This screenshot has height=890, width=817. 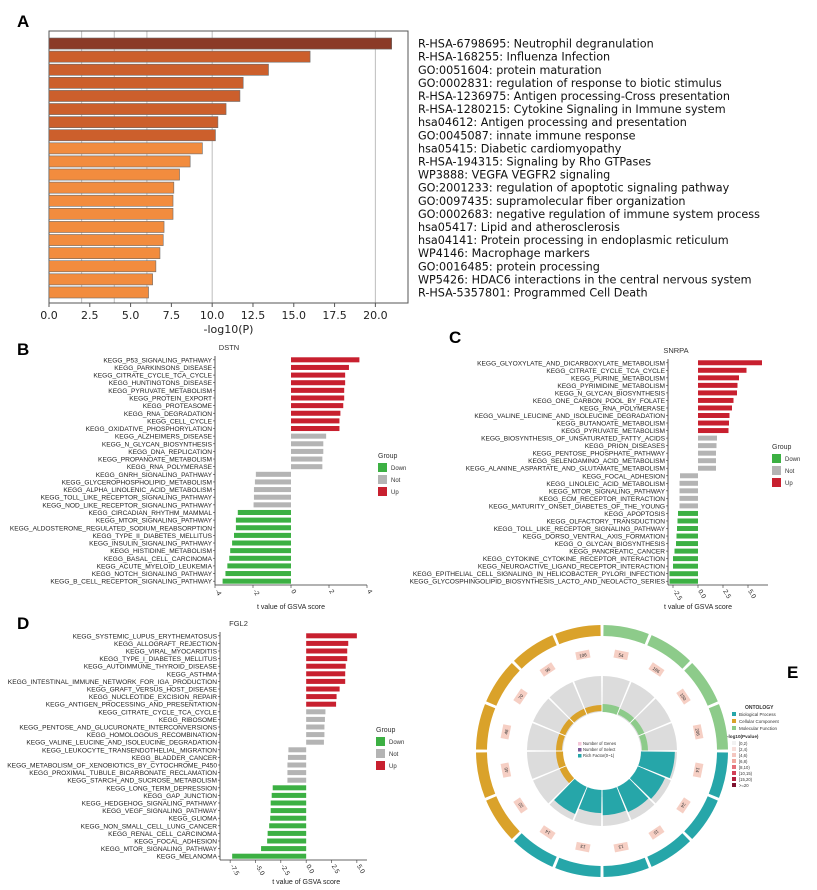 I want to click on legend-title: Group, so click(x=782, y=447).